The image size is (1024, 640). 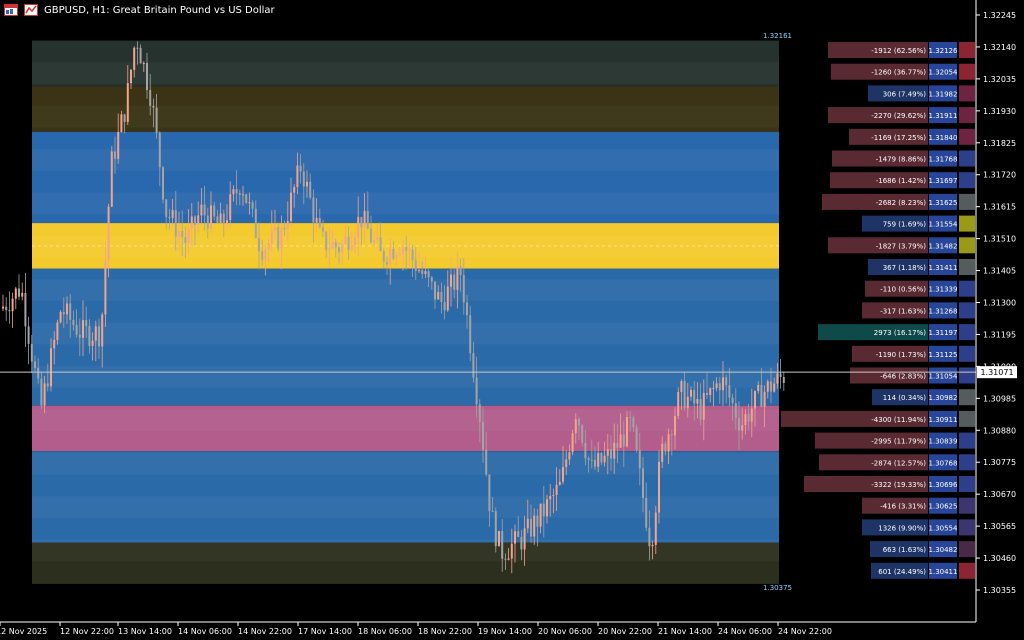 I want to click on level-volume: -2874 (12.57%), so click(x=898, y=463).